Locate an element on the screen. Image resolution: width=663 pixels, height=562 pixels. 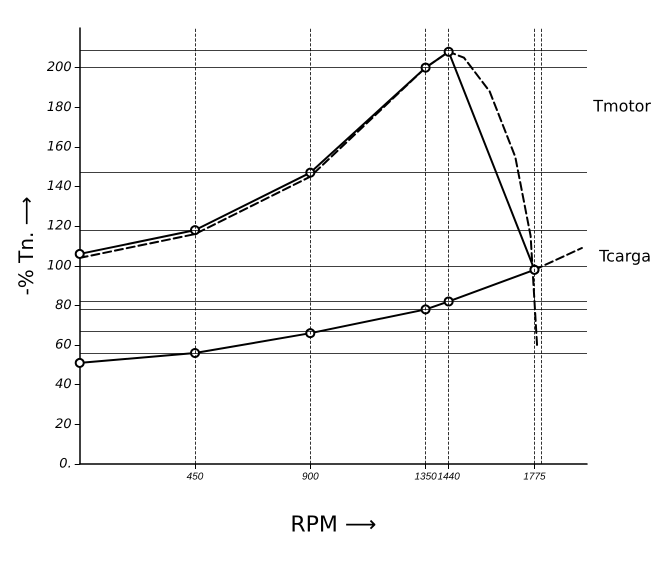
y-tick-label: 60 is located at coordinates (63, 345).